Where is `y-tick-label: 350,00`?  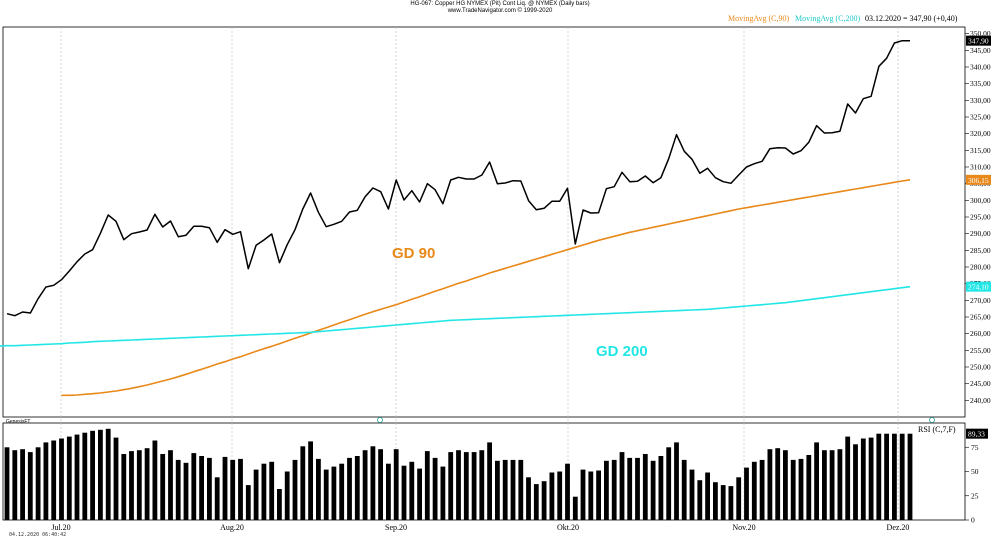
y-tick-label: 350,00 is located at coordinates (980, 33).